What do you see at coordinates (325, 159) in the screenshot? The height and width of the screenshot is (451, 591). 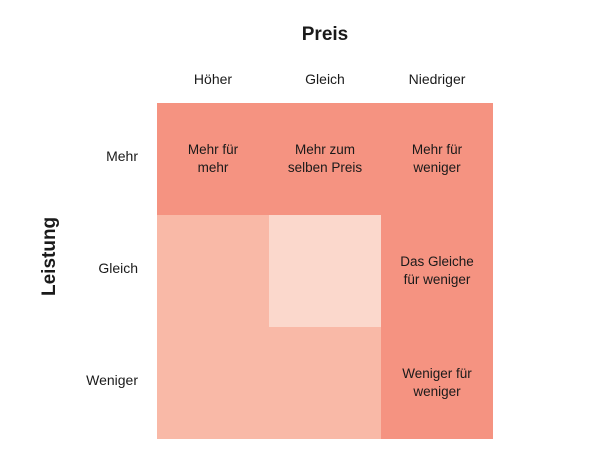 I see `cell-more-for-same-price: Mehr zum selben Preis` at bounding box center [325, 159].